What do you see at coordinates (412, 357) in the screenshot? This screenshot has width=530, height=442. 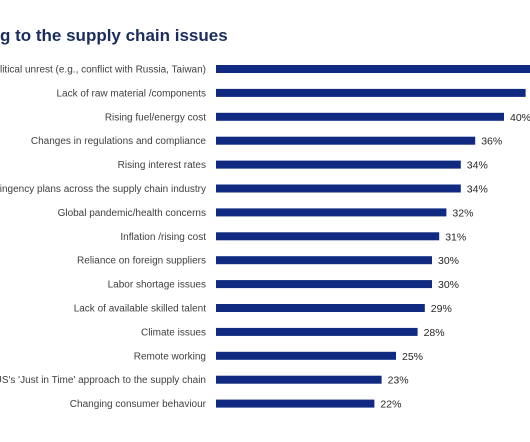 I see `data-label: 25%` at bounding box center [412, 357].